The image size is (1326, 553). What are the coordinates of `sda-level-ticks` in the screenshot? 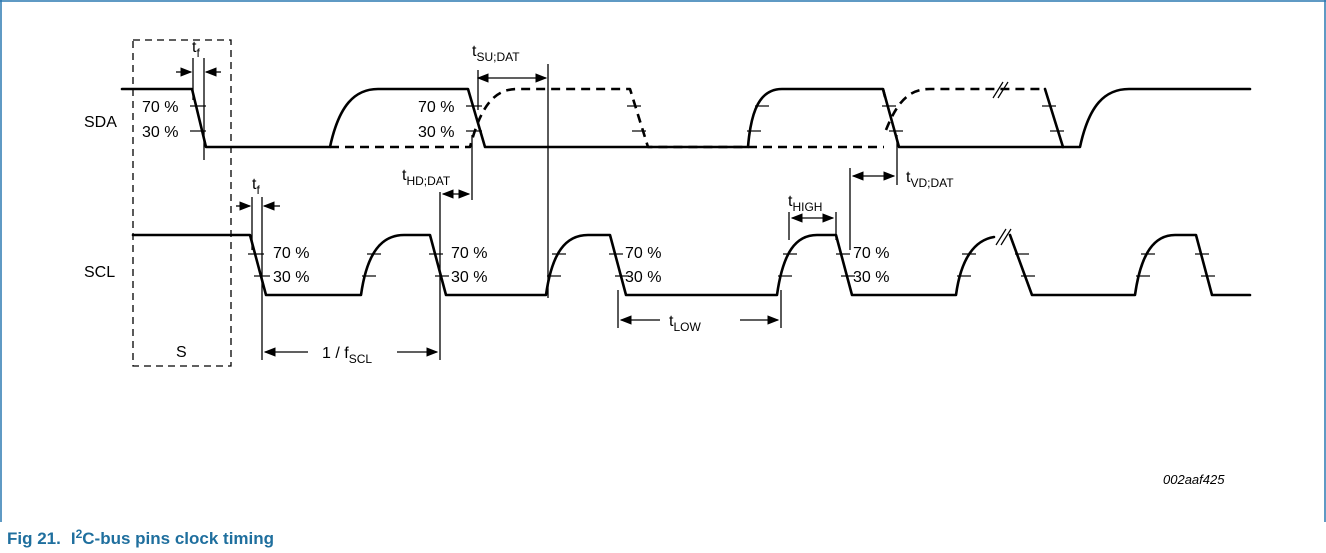 It's located at (627, 118).